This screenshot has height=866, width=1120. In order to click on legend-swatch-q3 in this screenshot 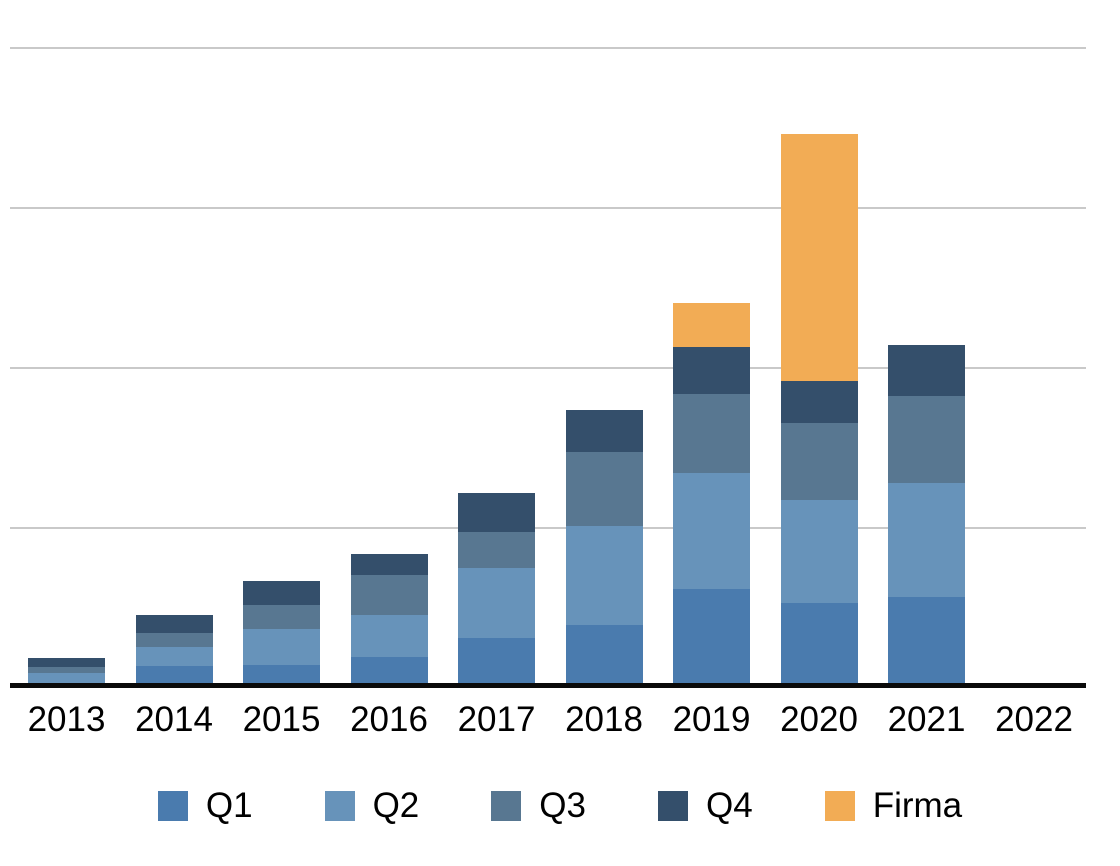, I will do `click(506, 806)`.